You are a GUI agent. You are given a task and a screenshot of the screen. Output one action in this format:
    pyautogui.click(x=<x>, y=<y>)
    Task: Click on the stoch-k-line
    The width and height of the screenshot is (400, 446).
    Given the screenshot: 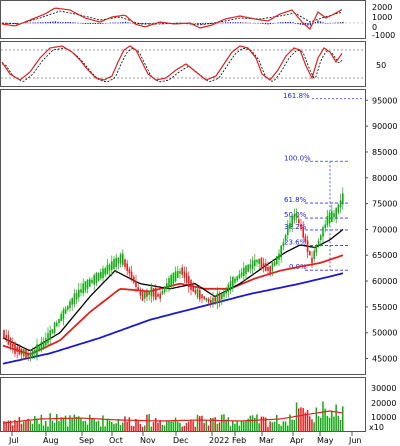 What is the action you would take?
    pyautogui.click(x=172, y=63)
    